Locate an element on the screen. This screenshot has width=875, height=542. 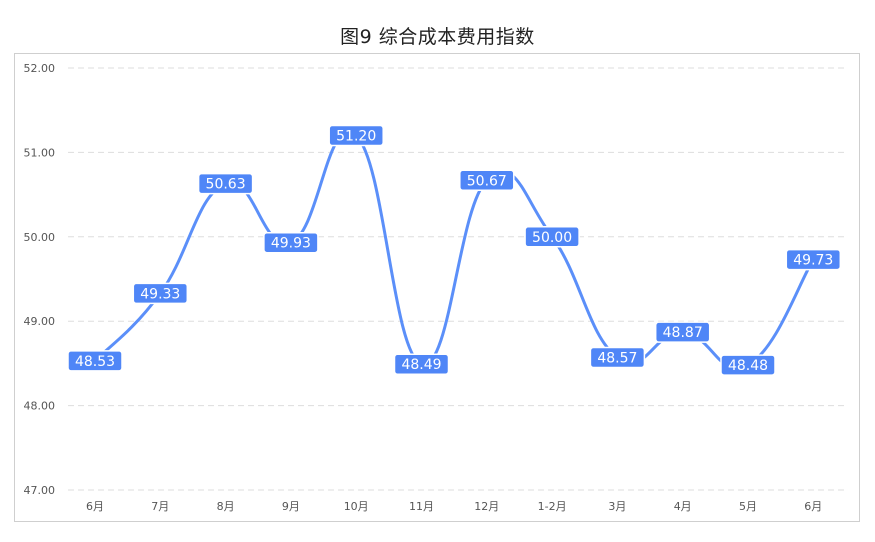
data-point: 49.33 is located at coordinates (160, 293).